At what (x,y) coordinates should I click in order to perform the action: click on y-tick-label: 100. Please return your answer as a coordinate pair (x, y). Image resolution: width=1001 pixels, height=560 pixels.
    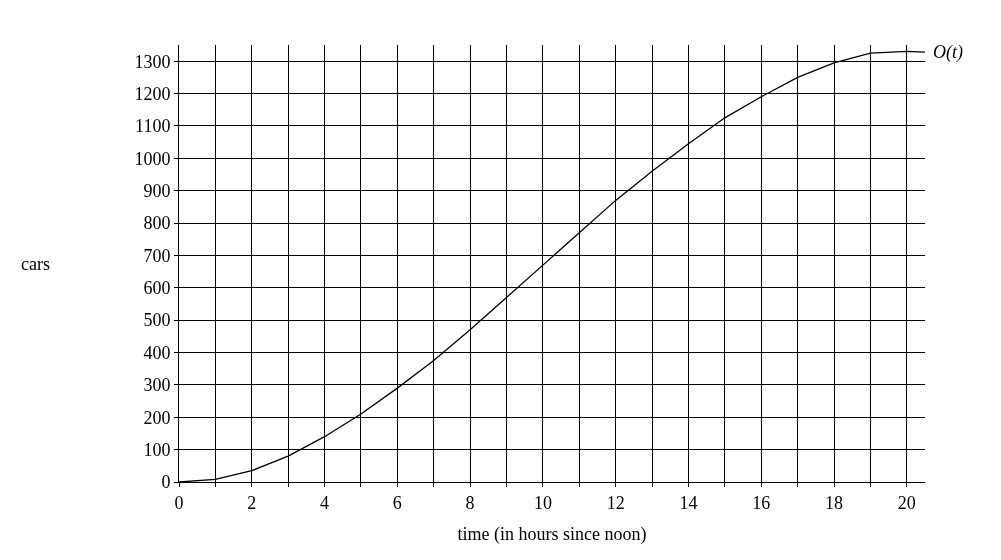
    Looking at the image, I should click on (157, 449).